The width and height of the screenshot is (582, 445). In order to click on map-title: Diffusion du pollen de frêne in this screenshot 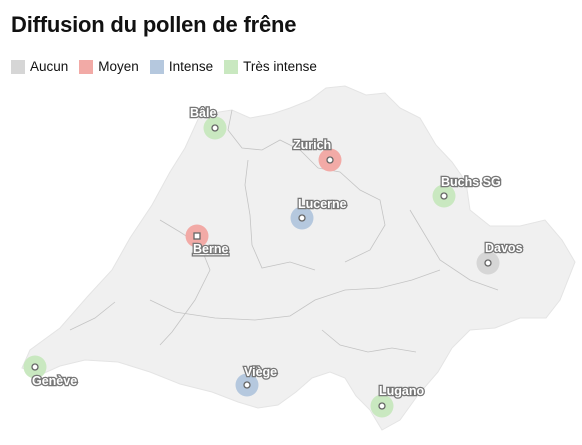, I will do `click(154, 24)`.